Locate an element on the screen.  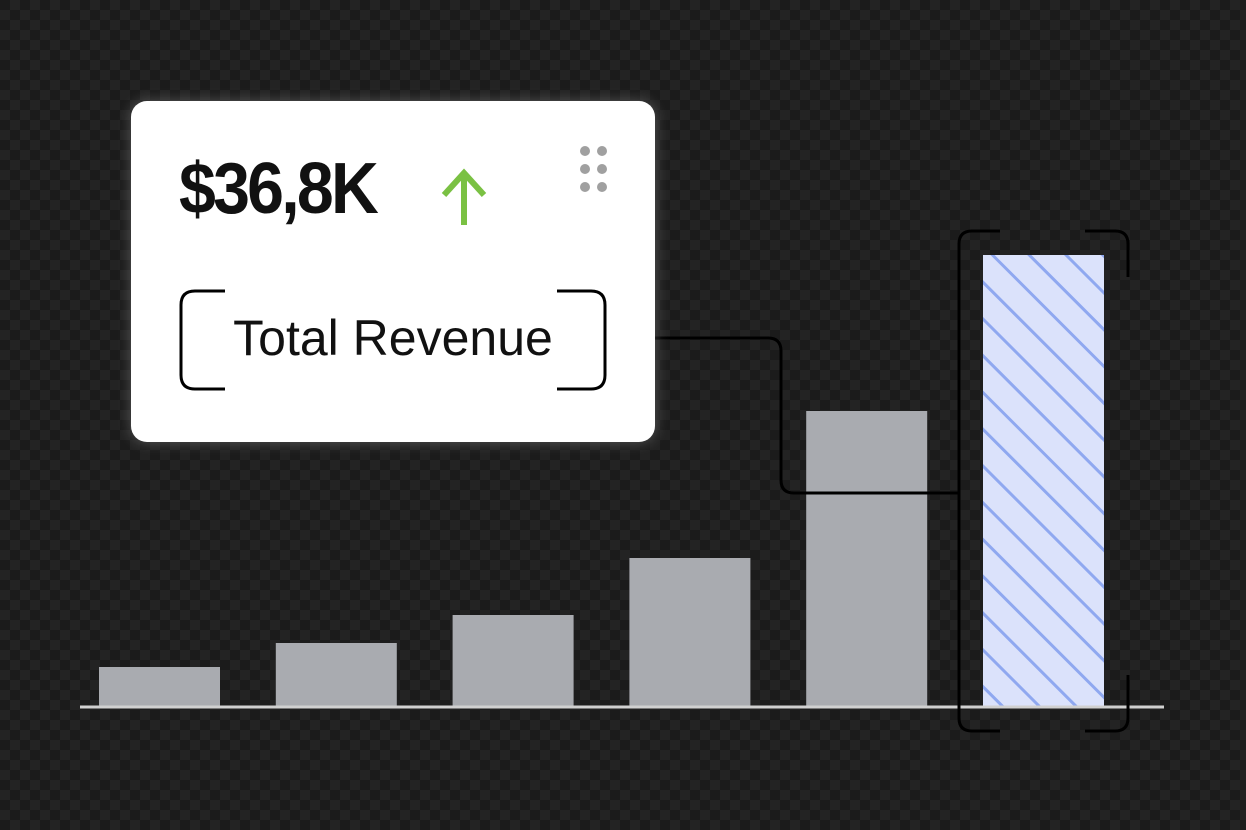
connector-line is located at coordinates (783, 415).